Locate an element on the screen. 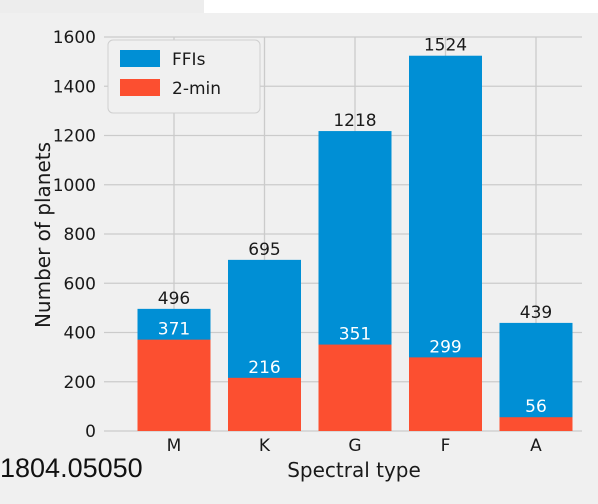 This screenshot has width=598, height=504. y-tick-labels: 0 200 400 600 800 1000 1200 1400 1600 is located at coordinates (74, 235).